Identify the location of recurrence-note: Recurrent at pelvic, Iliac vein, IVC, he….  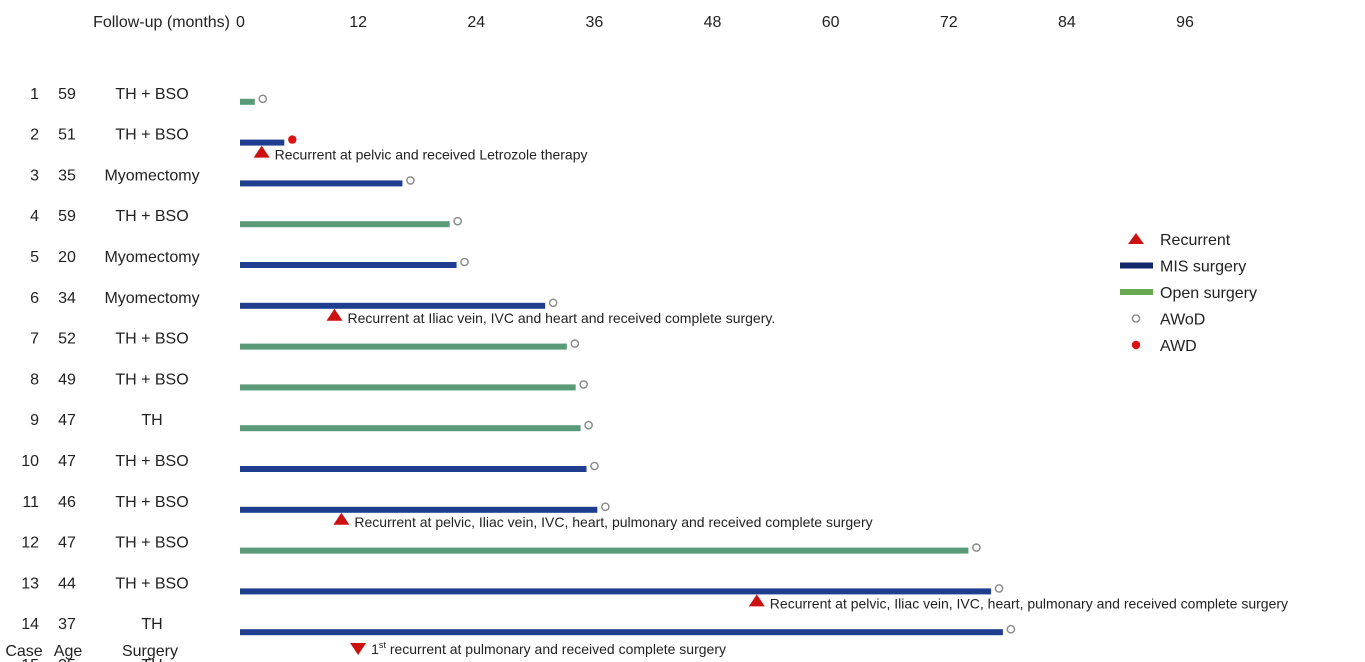
(613, 522).